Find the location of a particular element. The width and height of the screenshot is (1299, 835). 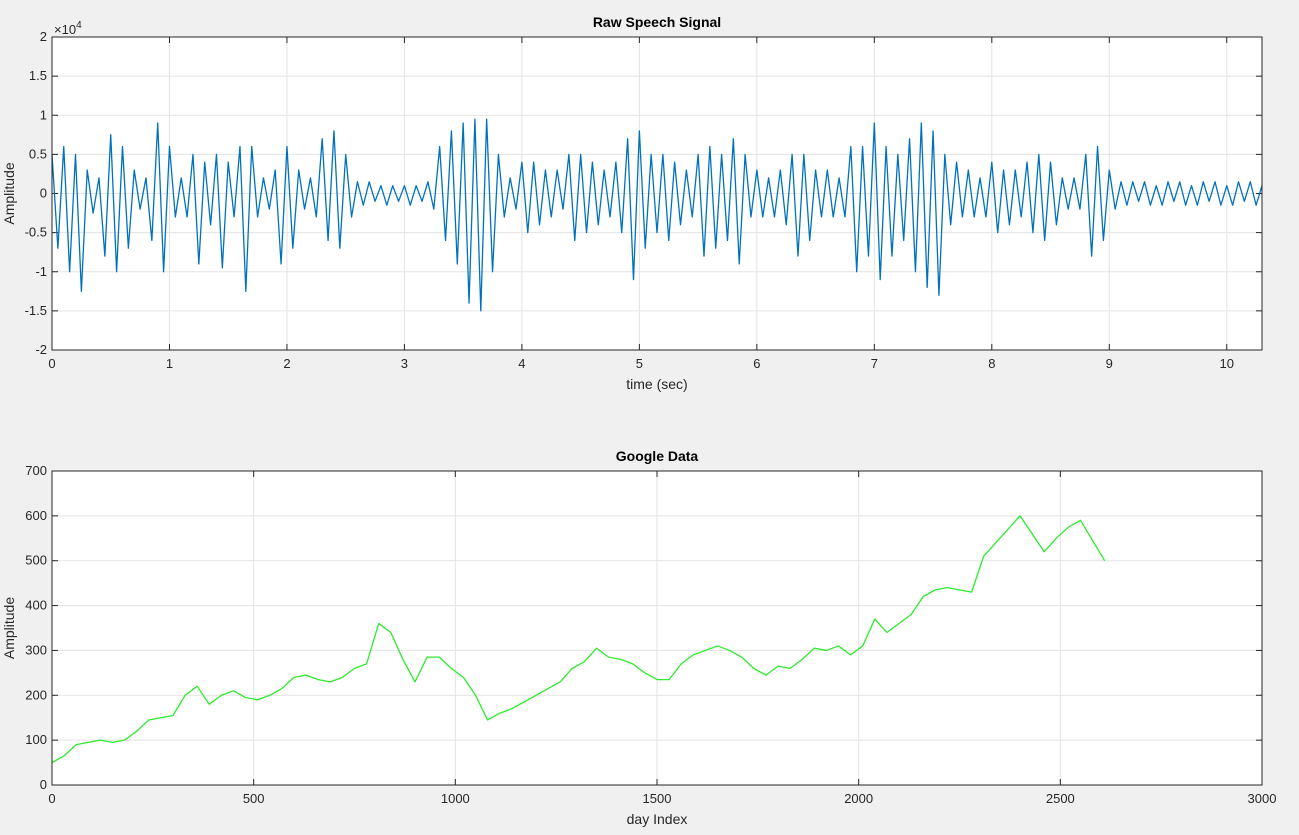

y-multiplier: ×10⁴ is located at coordinates (68, 28).